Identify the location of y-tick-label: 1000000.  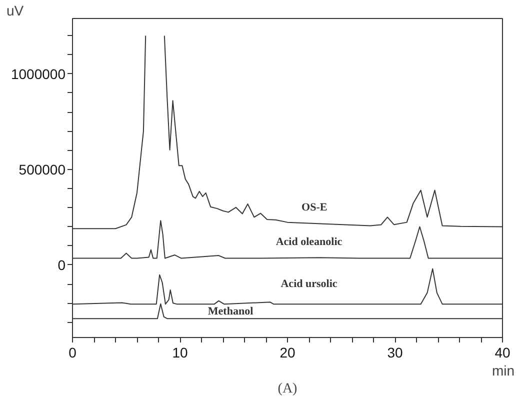
(38, 74).